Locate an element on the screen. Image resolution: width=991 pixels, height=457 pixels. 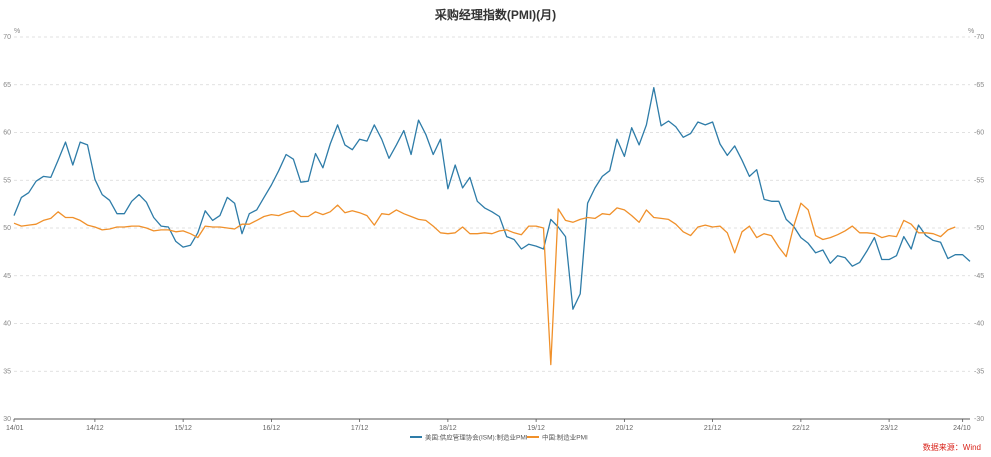
y-tick-label-left: 40 is located at coordinates (7, 324).